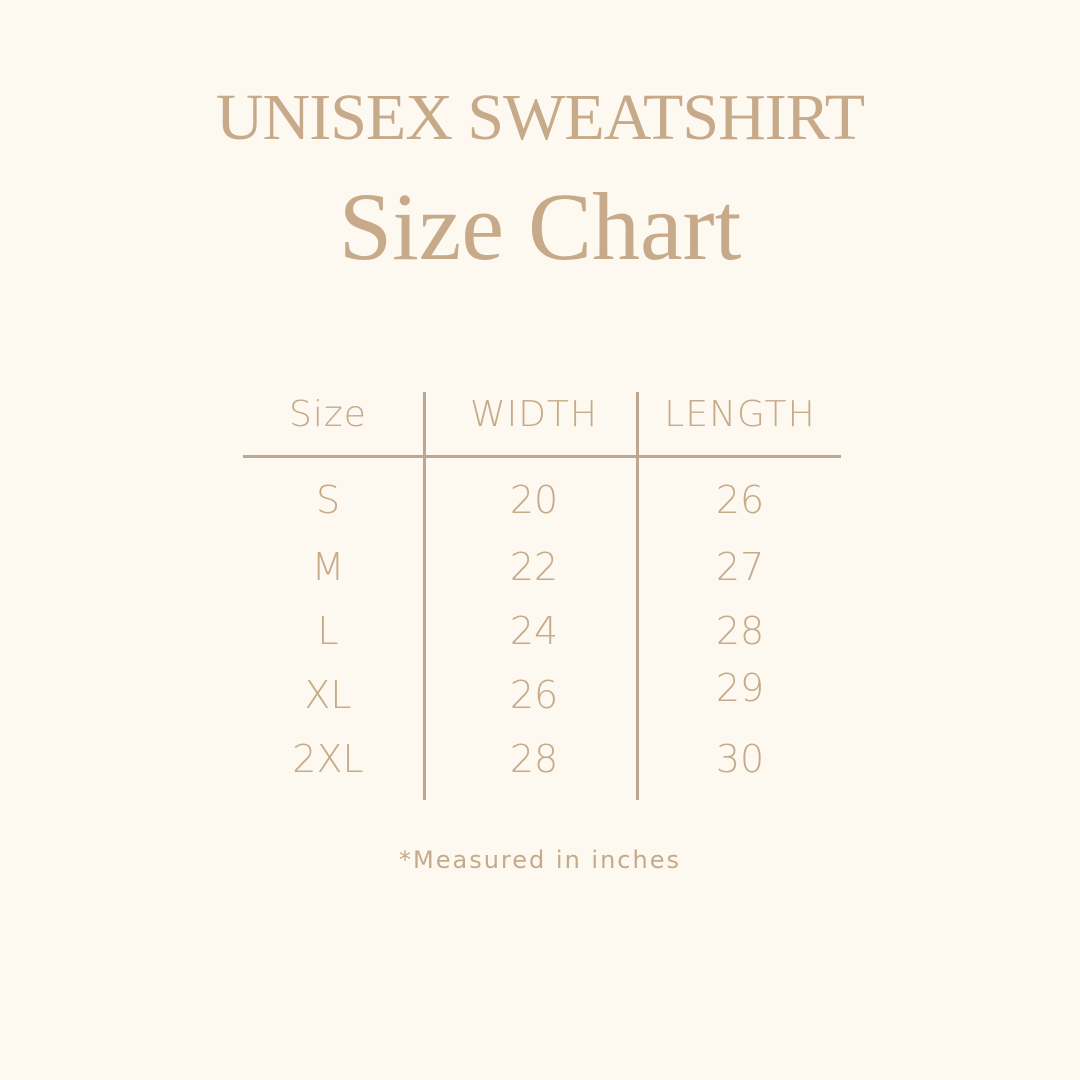  What do you see at coordinates (534, 695) in the screenshot?
I see `cell-width: 26` at bounding box center [534, 695].